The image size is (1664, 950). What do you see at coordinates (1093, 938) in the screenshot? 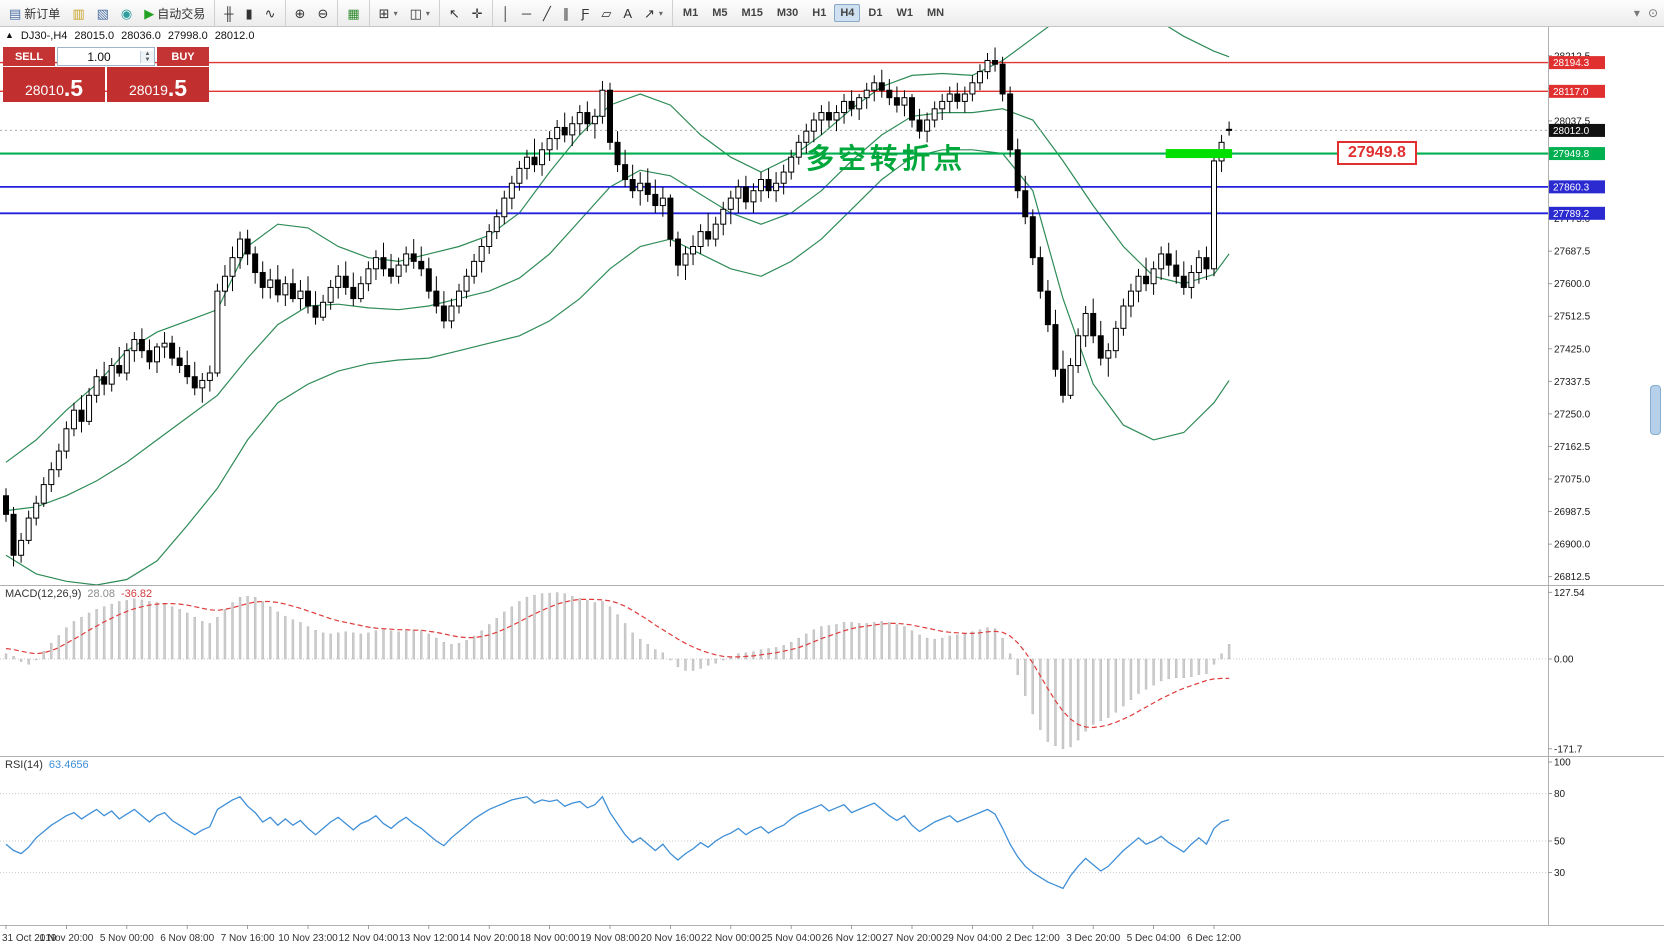
I see `x-axis-label: 3 Dec 20:00` at bounding box center [1093, 938].